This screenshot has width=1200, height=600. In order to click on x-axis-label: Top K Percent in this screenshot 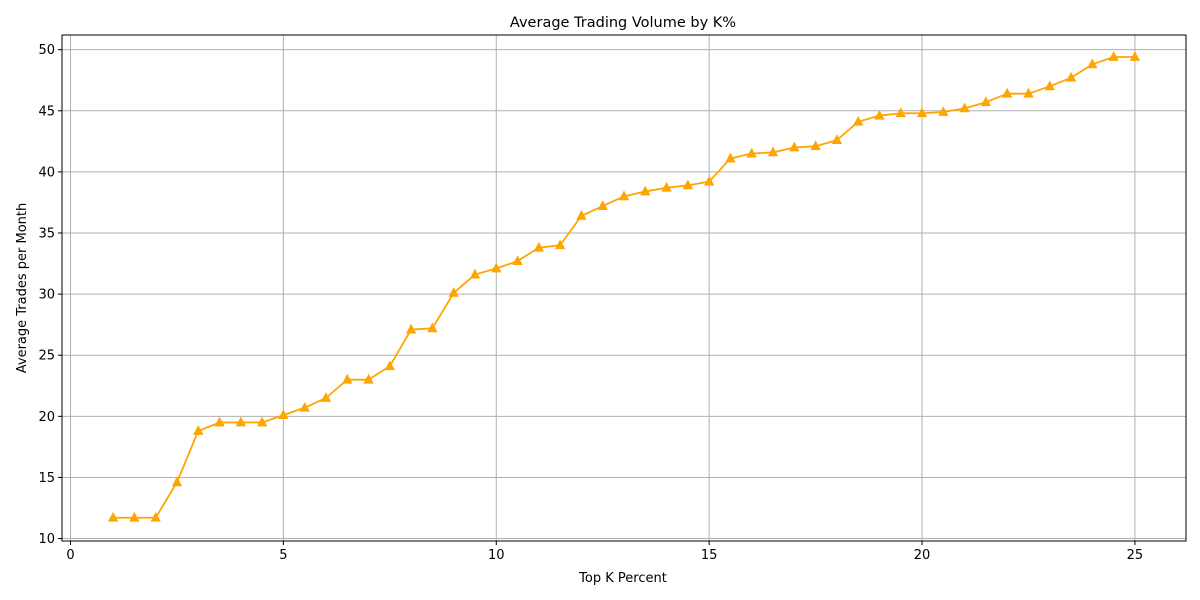, I will do `click(622, 578)`.